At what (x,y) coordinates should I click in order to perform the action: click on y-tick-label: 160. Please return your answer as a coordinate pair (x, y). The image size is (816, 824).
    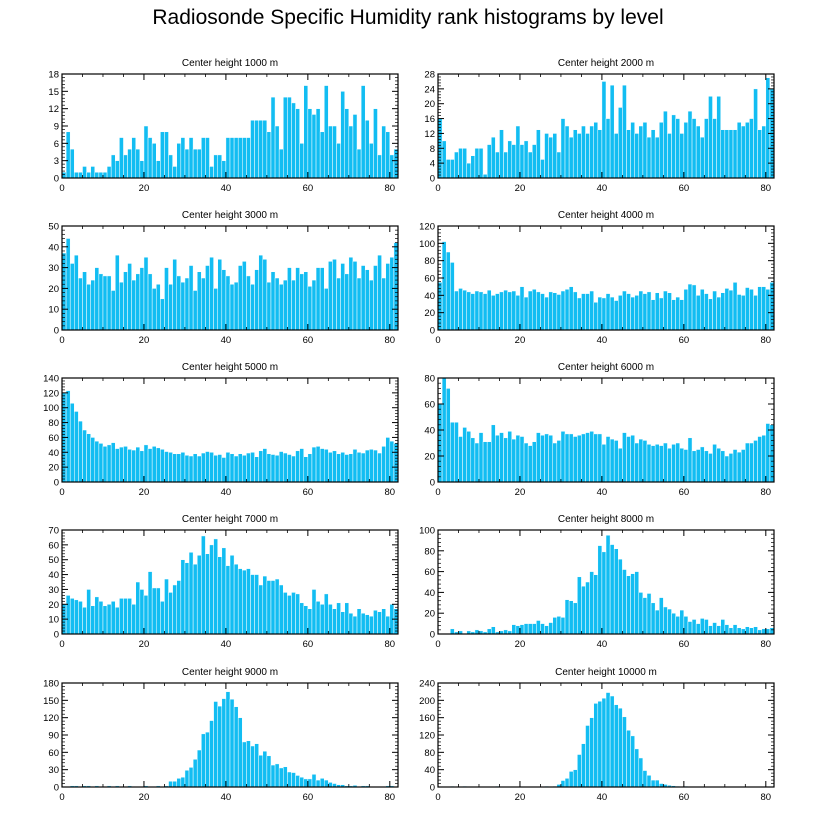
    Looking at the image, I should click on (427, 718).